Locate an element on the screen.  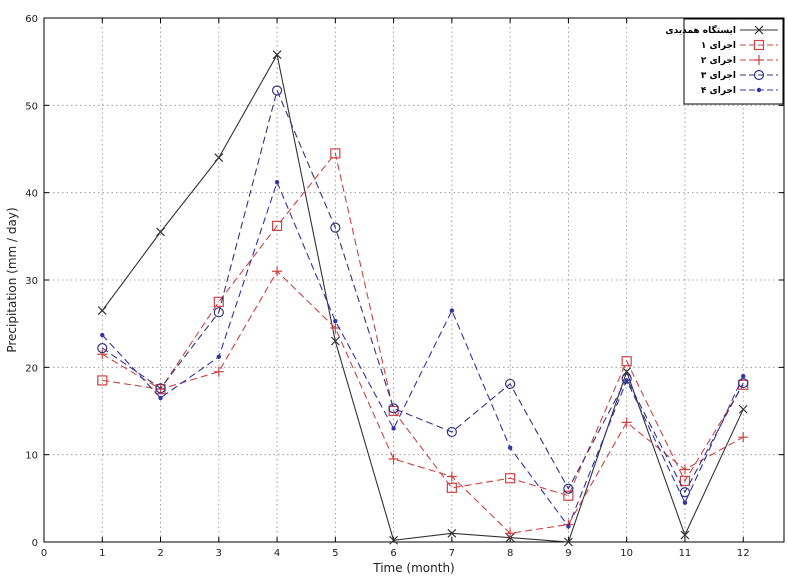
x-tick-label: 6 is located at coordinates (393, 553).